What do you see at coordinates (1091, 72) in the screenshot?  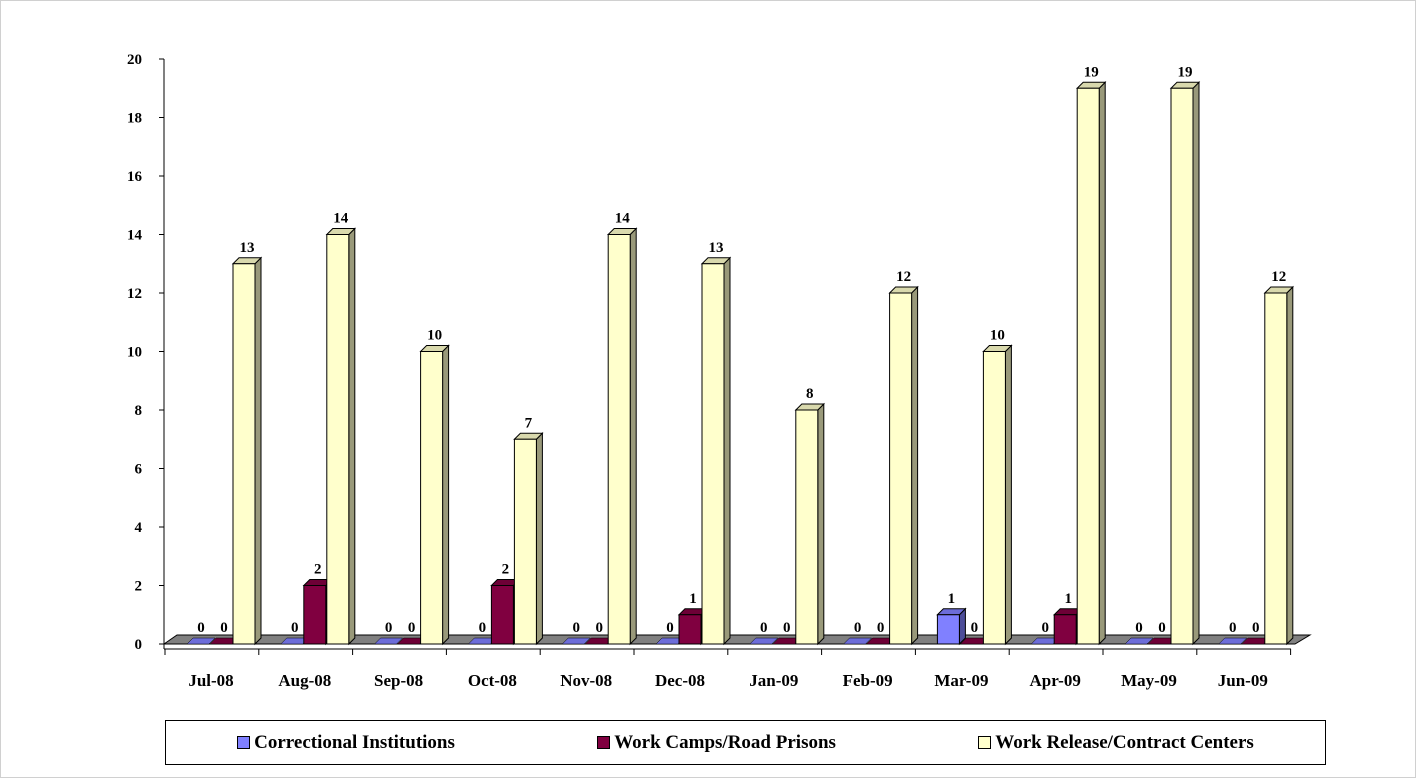 I see `data-label-work-release-contract-centers-apr-09: 19` at bounding box center [1091, 72].